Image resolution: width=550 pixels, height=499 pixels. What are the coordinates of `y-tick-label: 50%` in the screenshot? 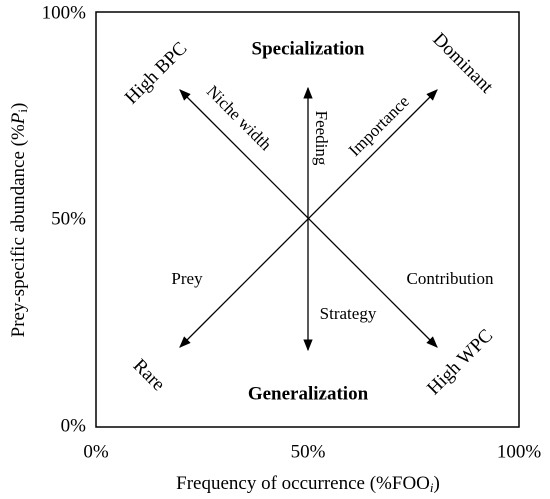 It's located at (68, 218).